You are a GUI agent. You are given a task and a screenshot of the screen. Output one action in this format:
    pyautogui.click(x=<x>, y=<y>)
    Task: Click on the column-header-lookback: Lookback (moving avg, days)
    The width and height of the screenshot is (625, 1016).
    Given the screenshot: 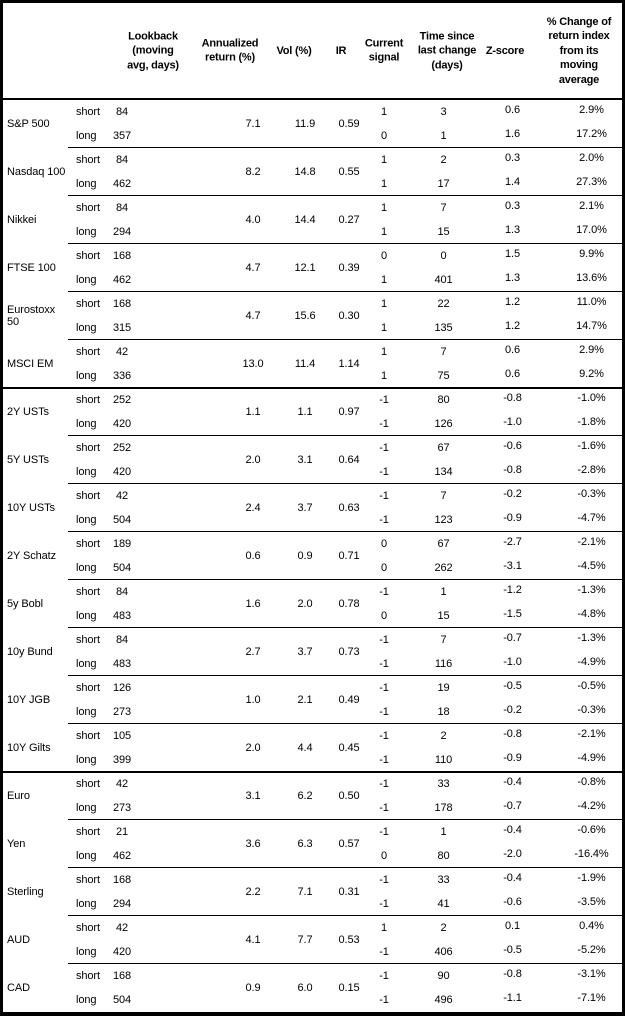 What is the action you would take?
    pyautogui.click(x=153, y=50)
    